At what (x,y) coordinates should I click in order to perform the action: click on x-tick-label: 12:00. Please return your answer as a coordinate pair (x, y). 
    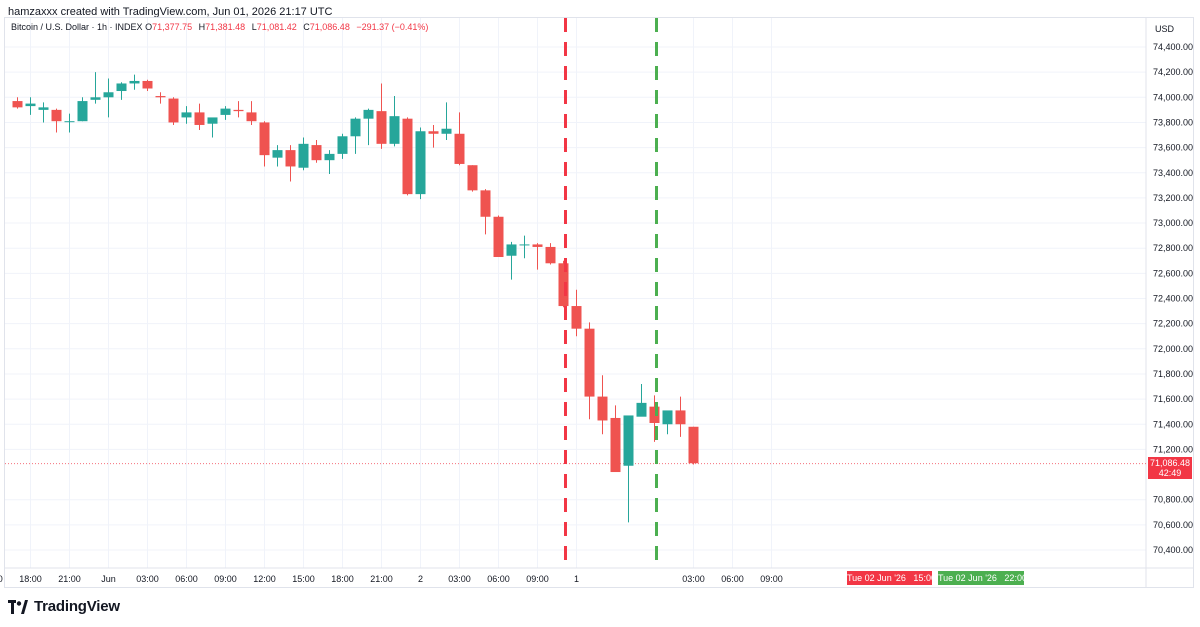
    Looking at the image, I should click on (264, 579).